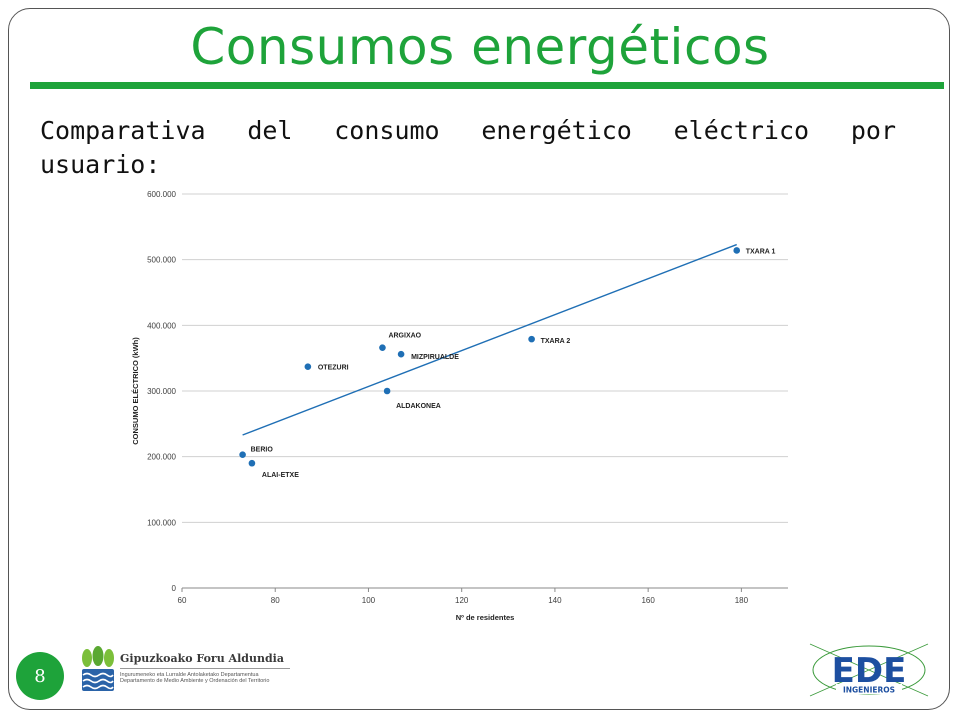 Image resolution: width=960 pixels, height=720 pixels. Describe the element at coordinates (487, 85) in the screenshot. I see `title-underline` at that location.